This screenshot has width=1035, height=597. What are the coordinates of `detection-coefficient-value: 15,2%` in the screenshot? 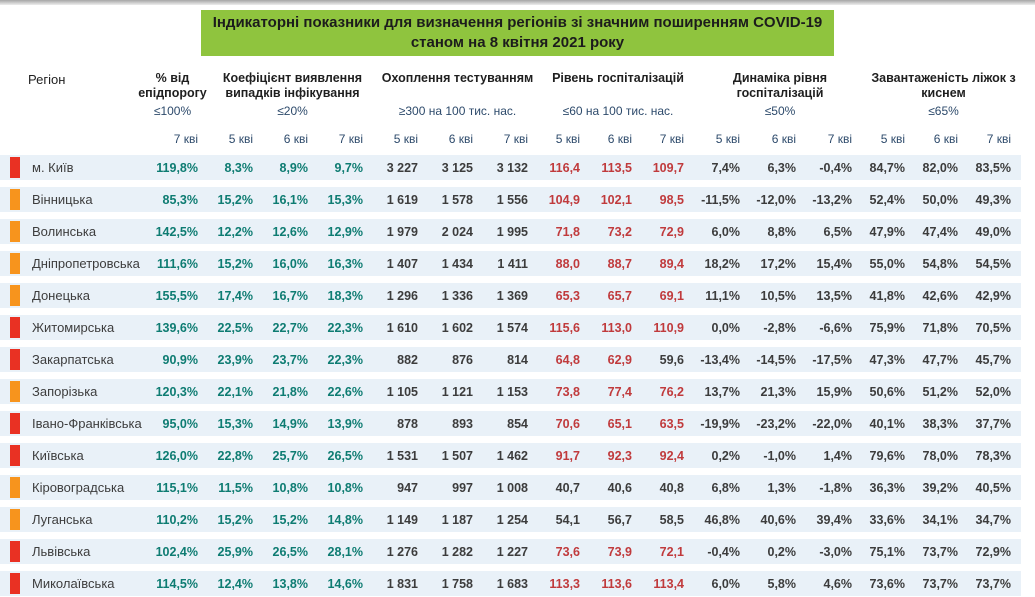 It's located at (235, 199).